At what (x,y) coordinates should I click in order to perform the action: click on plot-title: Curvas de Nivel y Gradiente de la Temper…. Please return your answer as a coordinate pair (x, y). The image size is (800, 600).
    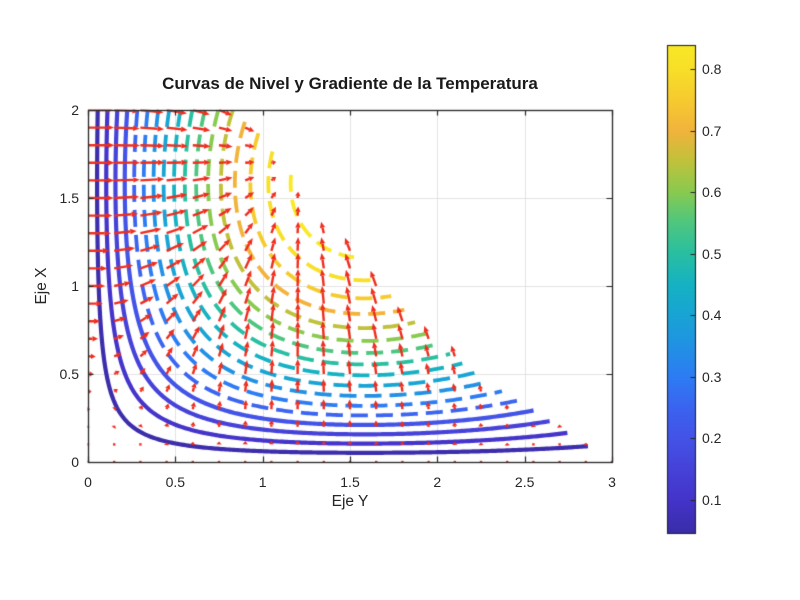
    Looking at the image, I should click on (350, 83).